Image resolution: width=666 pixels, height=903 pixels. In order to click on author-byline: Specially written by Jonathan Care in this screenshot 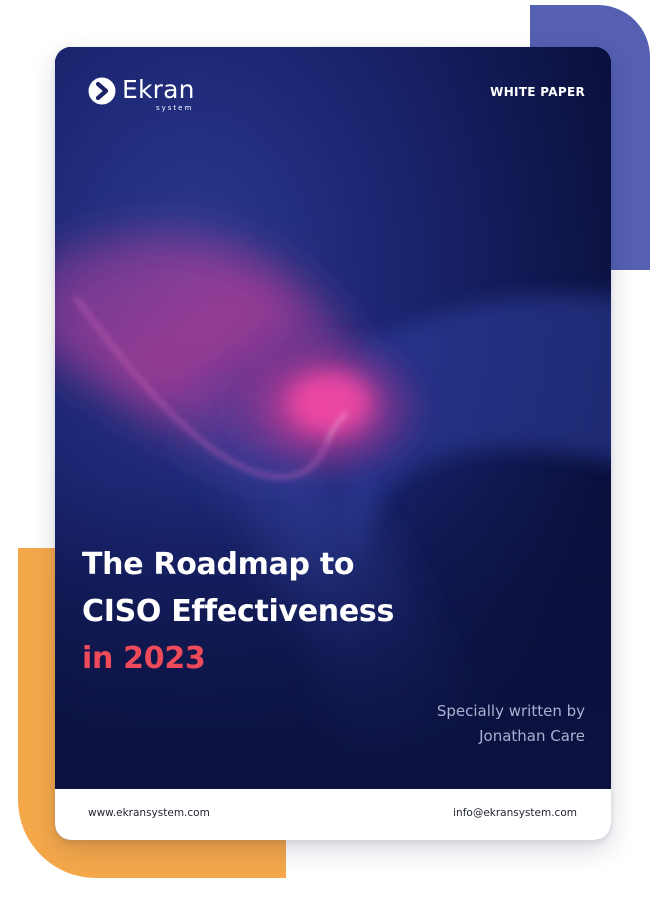, I will do `click(511, 724)`.